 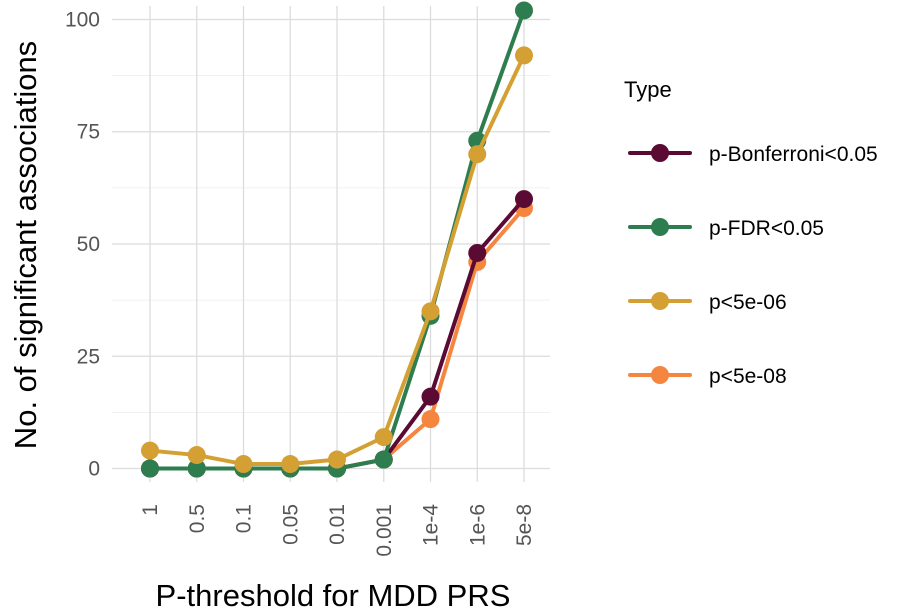 What do you see at coordinates (333, 595) in the screenshot?
I see `x-axis-title: P-threshold for MDD PRS` at bounding box center [333, 595].